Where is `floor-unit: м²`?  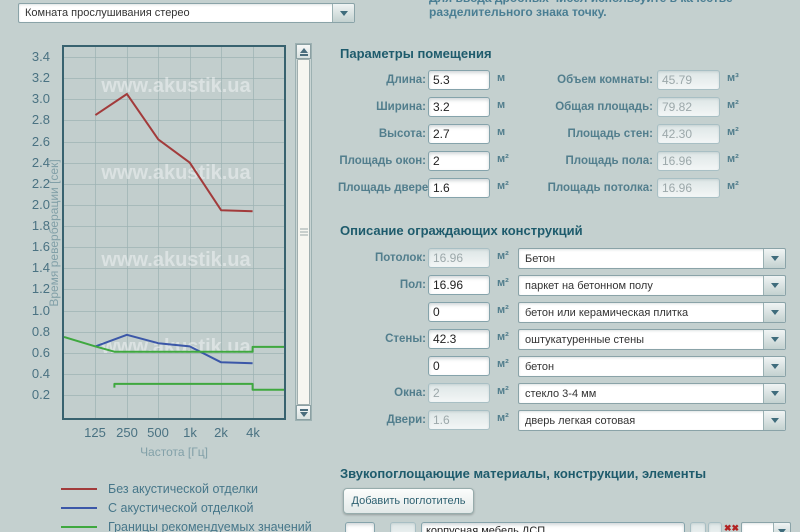 floor-unit: м² is located at coordinates (503, 283).